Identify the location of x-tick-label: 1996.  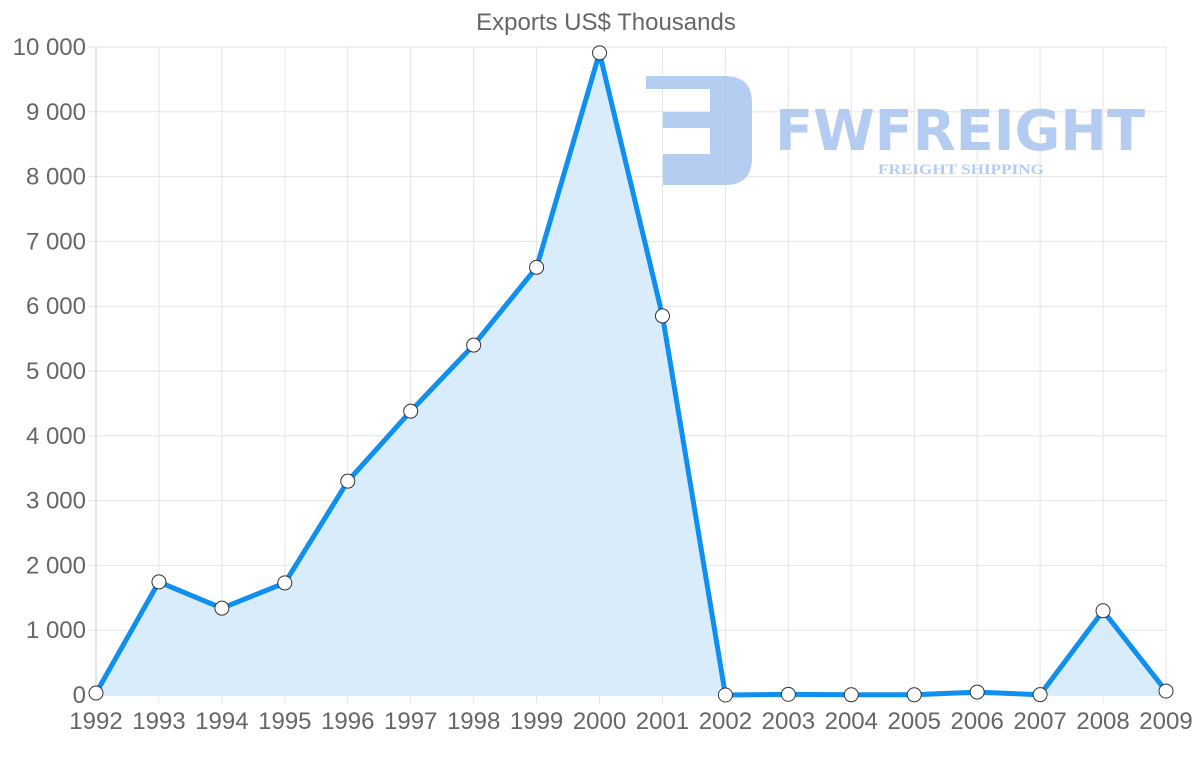
(347, 721).